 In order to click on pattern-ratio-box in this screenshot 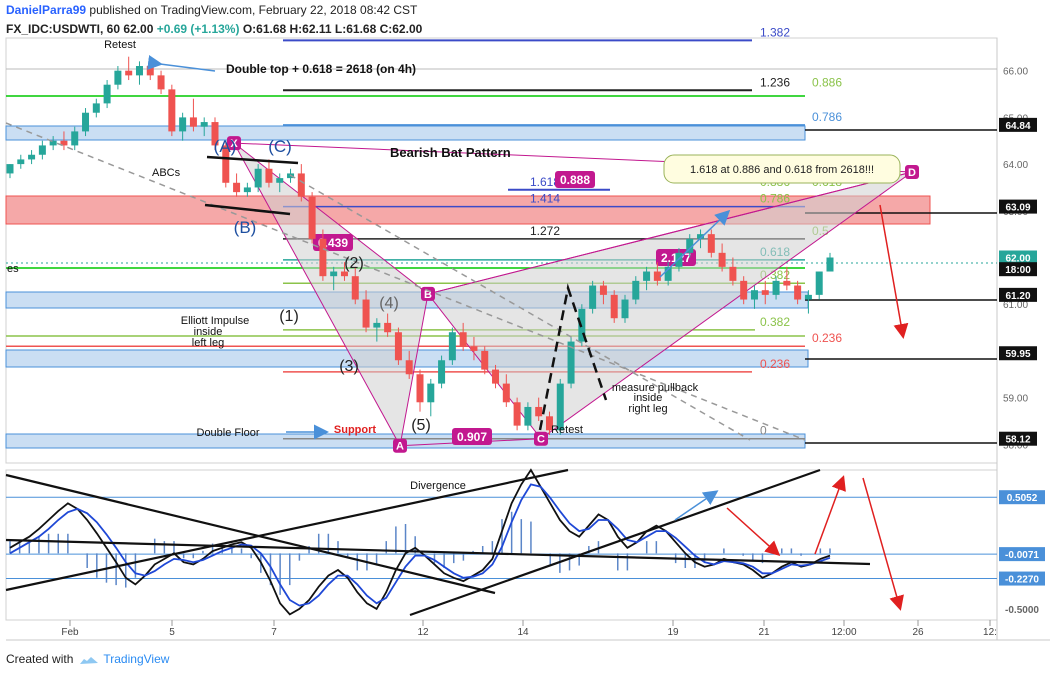, I will do `click(575, 179)`.